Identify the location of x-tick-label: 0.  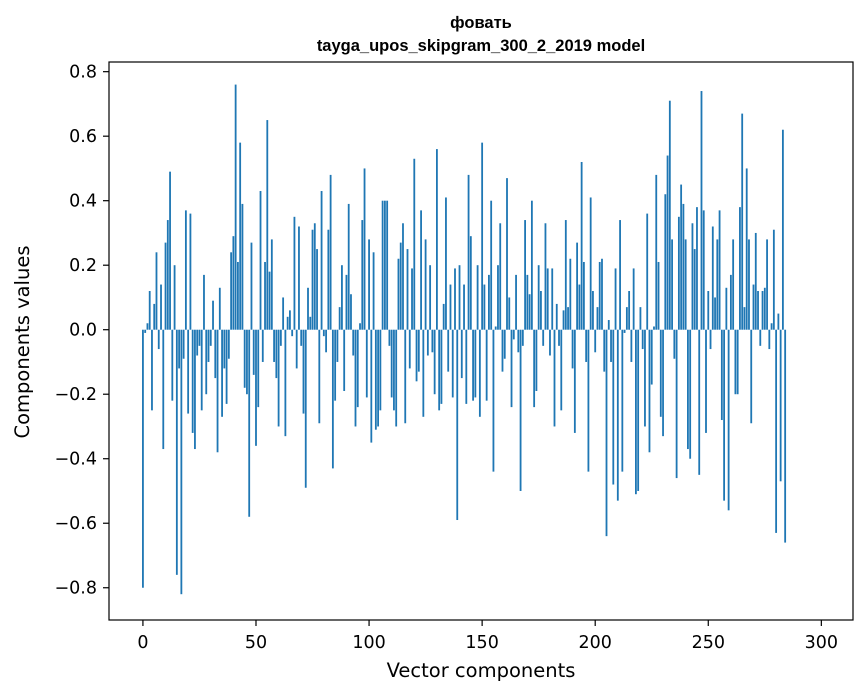
(142, 643).